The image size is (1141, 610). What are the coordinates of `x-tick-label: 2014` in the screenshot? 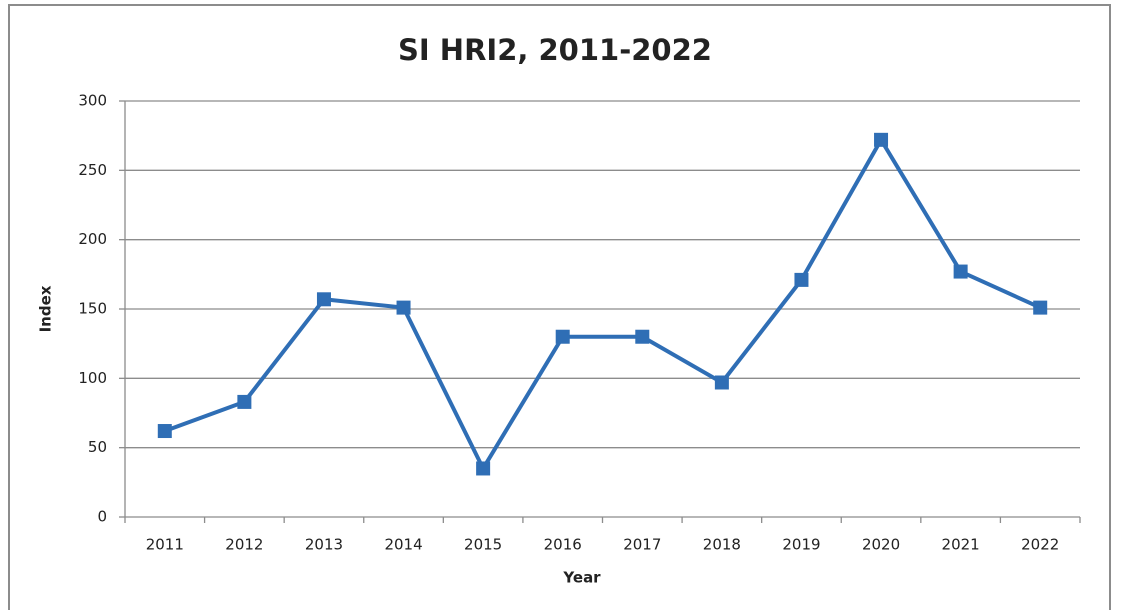 It's located at (403, 545).